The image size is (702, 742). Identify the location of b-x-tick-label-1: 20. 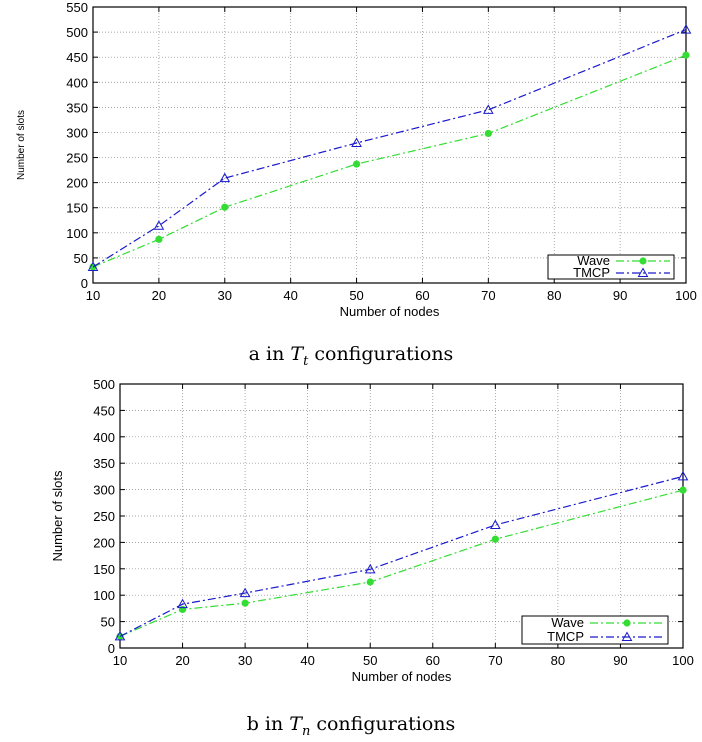
(182, 660).